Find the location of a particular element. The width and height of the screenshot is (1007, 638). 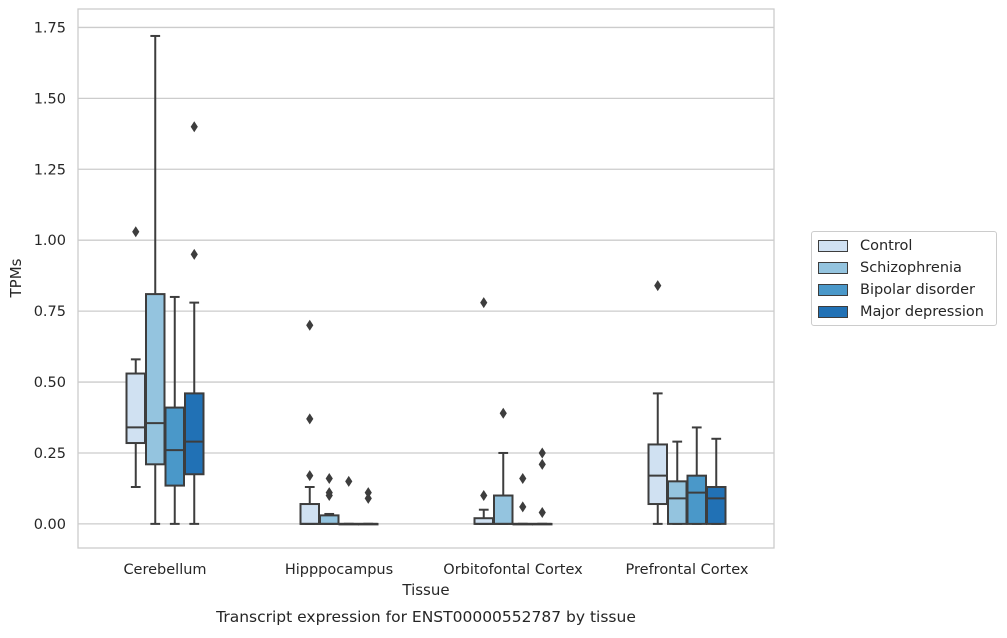

y-tick-labels: 0.00 0.25 0.50 0.75 1.00 1.25 1.50 1.75 is located at coordinates (50, 276).